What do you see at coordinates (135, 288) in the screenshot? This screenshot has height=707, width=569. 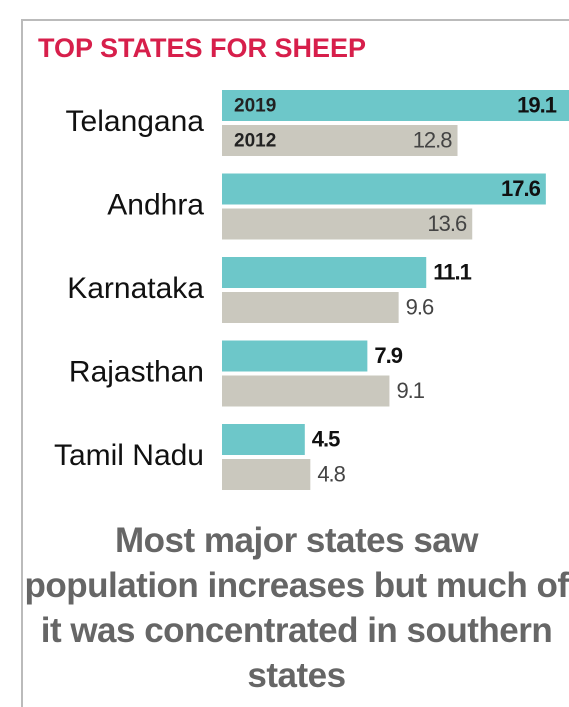 I see `category-label: Karnataka` at bounding box center [135, 288].